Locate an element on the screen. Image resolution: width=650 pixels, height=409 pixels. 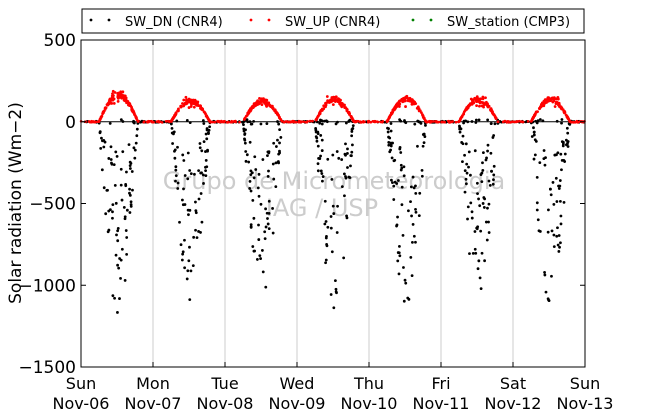
legend-label: SW_UP (CNR4) is located at coordinates (332, 22).